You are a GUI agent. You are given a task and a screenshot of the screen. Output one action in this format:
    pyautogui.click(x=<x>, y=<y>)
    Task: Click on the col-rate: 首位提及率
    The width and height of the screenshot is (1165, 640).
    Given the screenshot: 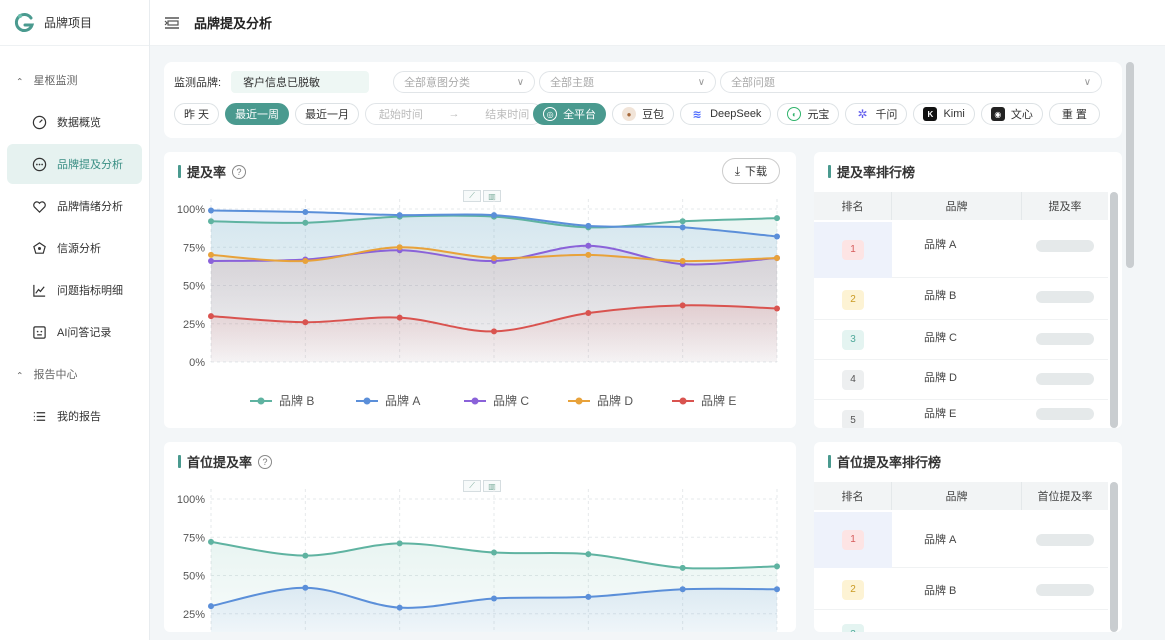 What is the action you would take?
    pyautogui.click(x=1065, y=497)
    